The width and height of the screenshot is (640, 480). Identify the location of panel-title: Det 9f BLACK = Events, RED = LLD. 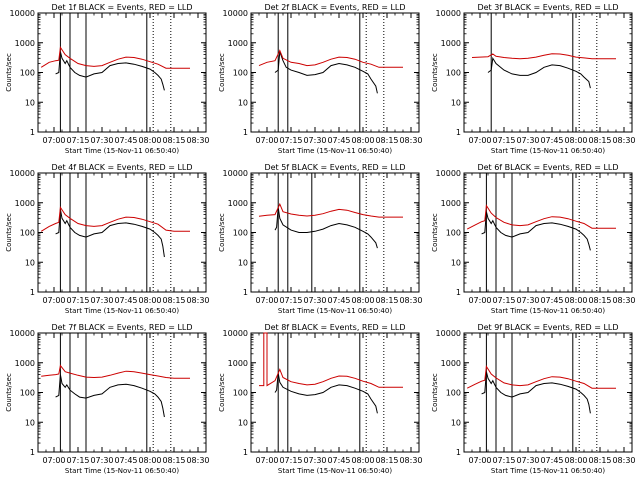
(547, 327).